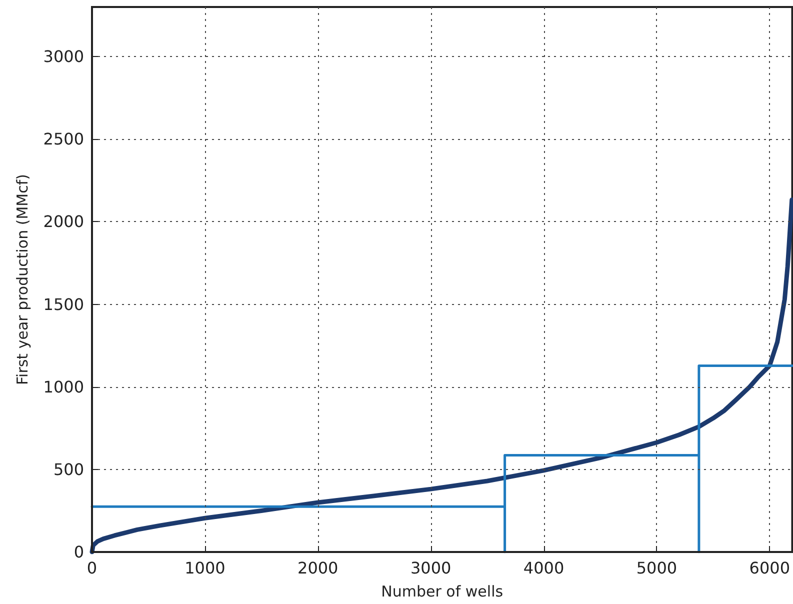 The width and height of the screenshot is (793, 604). I want to click on y-tick-label: 2500, so click(63, 139).